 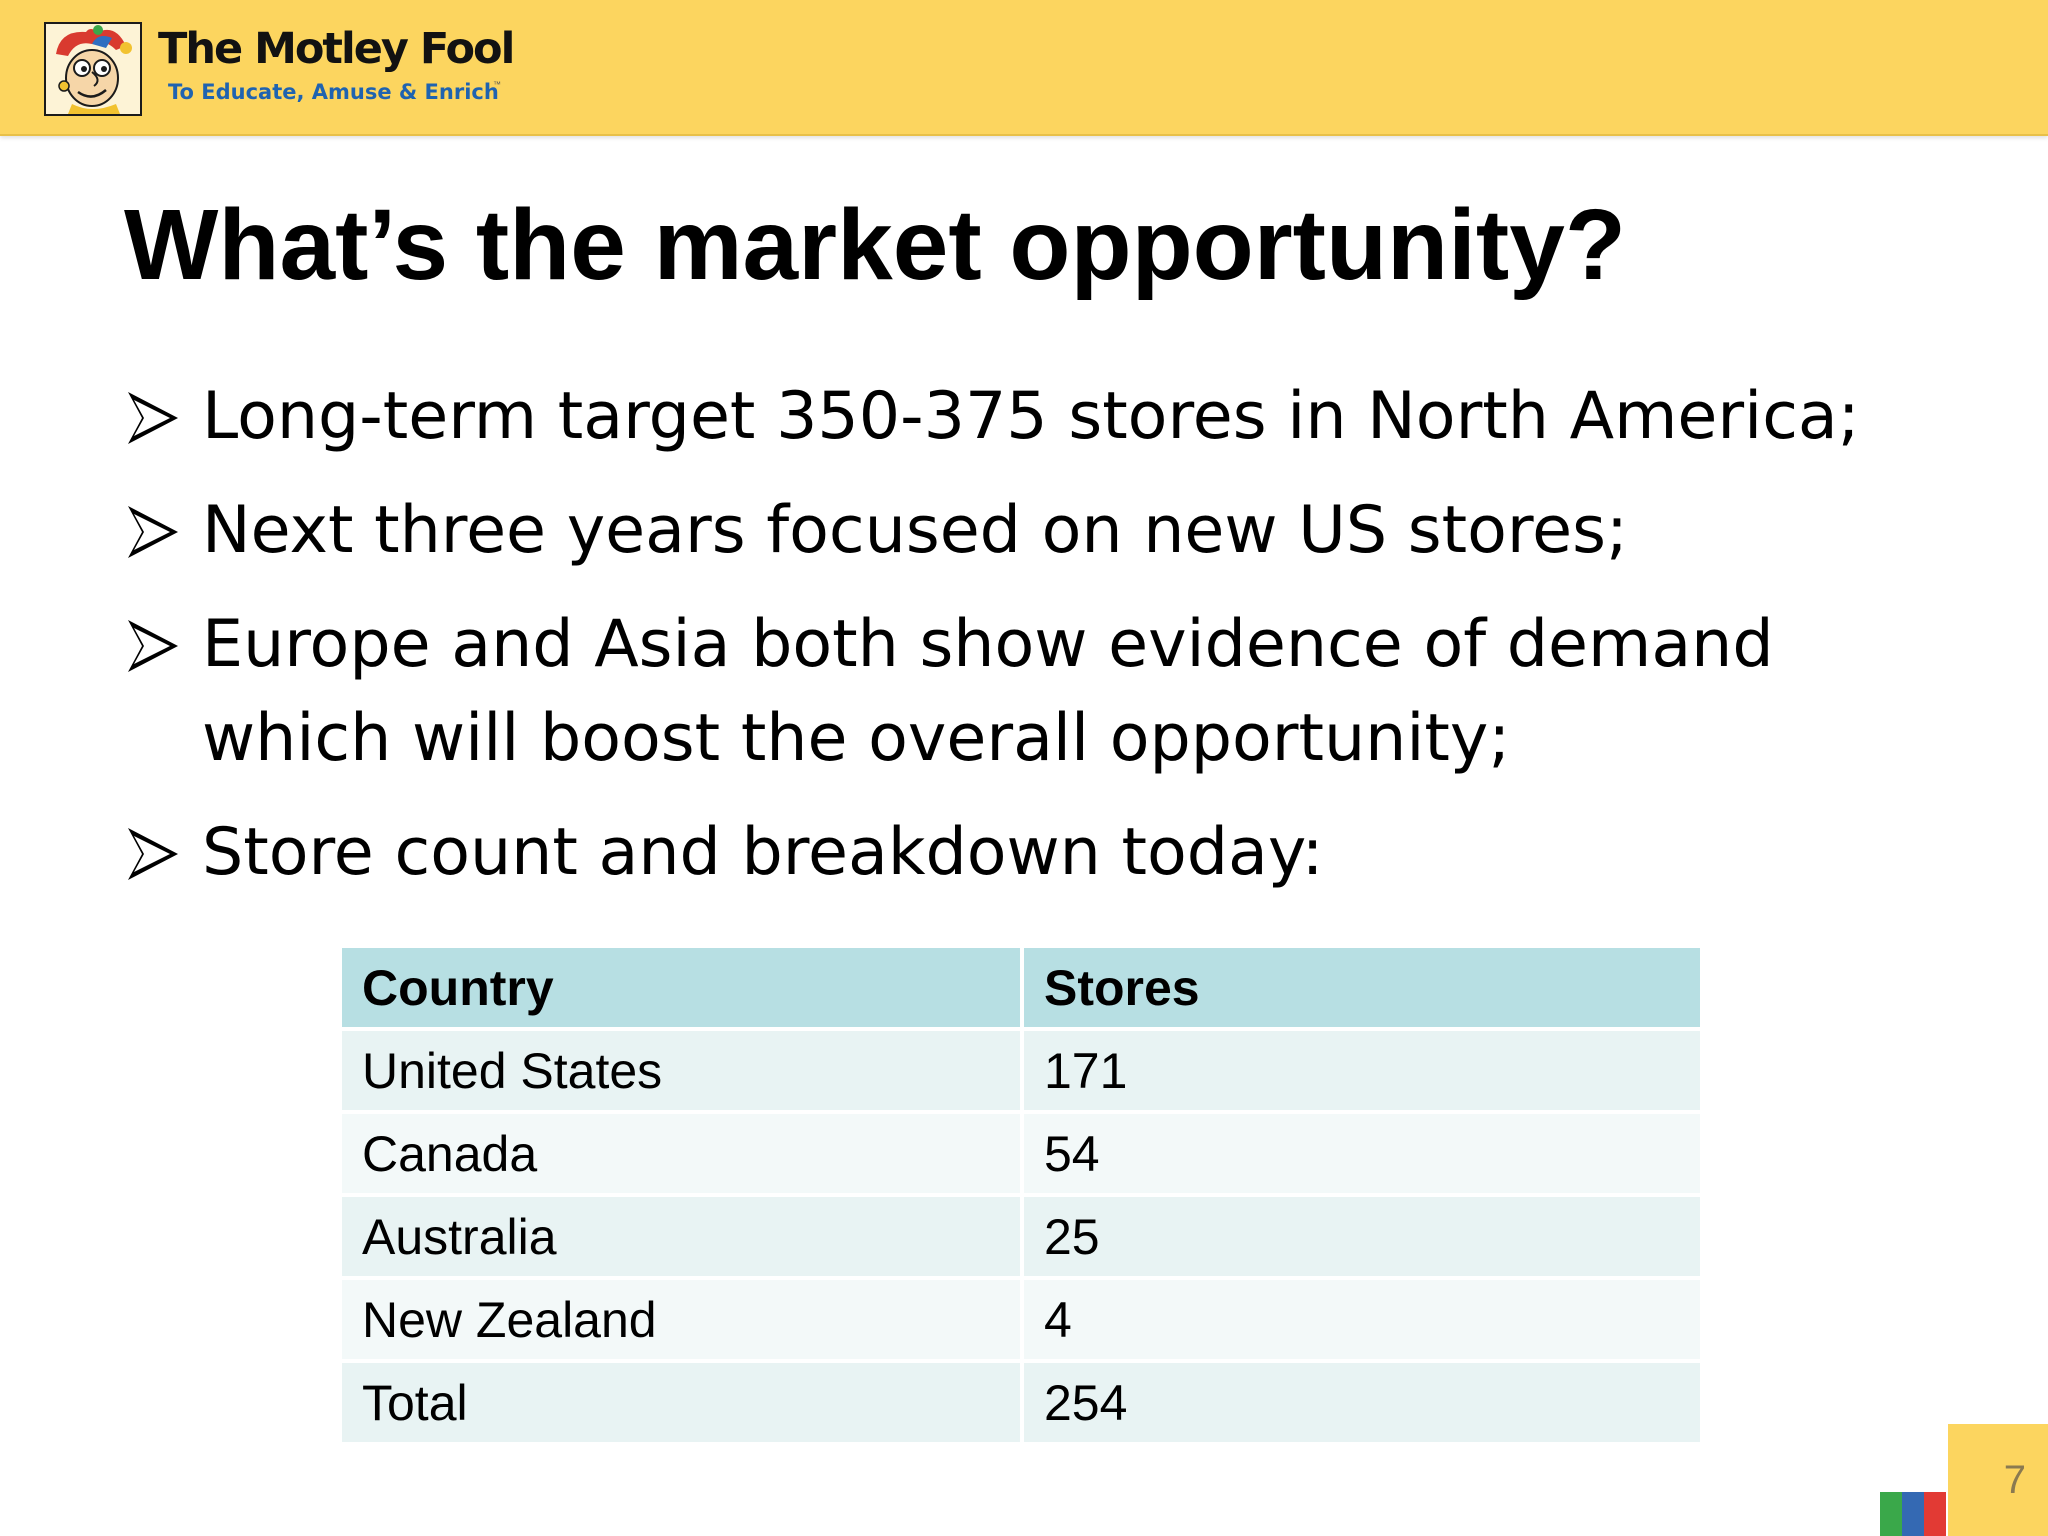 What do you see at coordinates (681, 1153) in the screenshot?
I see `country-cell: Canada` at bounding box center [681, 1153].